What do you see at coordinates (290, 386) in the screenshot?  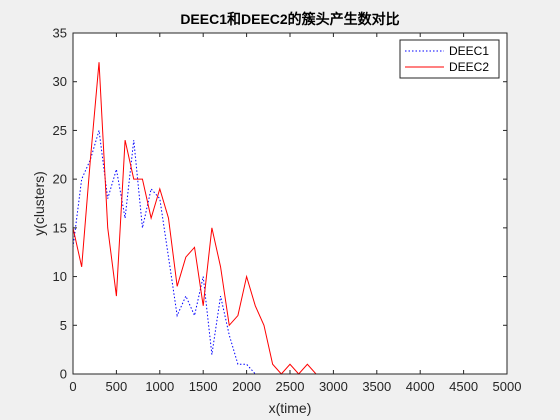 I see `x-tick-label: 2500` at bounding box center [290, 386].